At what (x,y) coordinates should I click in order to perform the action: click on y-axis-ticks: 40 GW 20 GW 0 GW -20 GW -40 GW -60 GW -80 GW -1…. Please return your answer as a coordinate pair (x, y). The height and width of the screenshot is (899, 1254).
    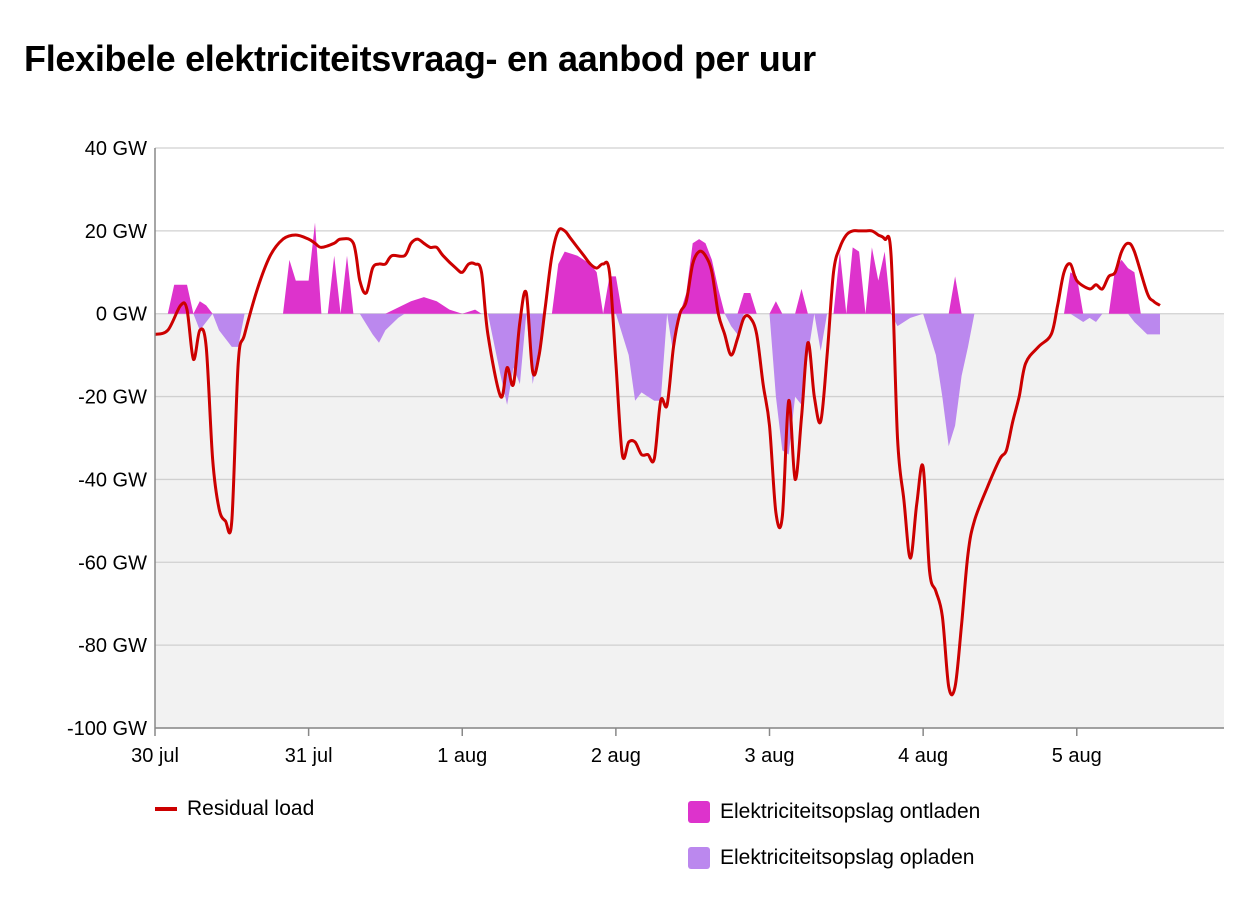
    Looking at the image, I should click on (107, 439).